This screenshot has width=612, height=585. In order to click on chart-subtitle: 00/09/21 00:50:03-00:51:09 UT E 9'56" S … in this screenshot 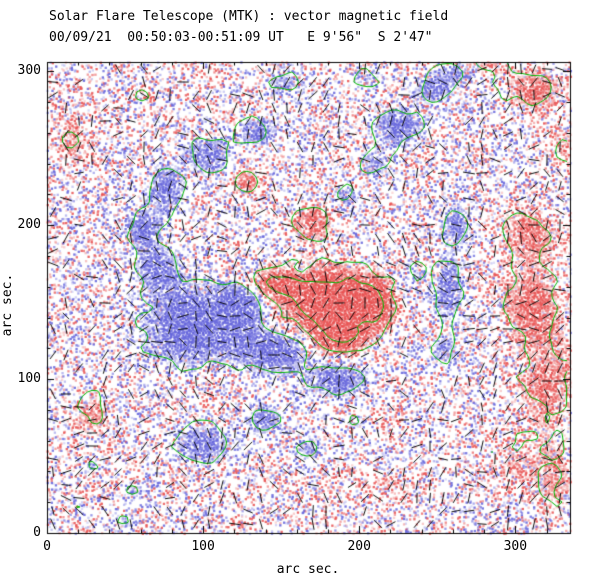, I will do `click(241, 37)`.